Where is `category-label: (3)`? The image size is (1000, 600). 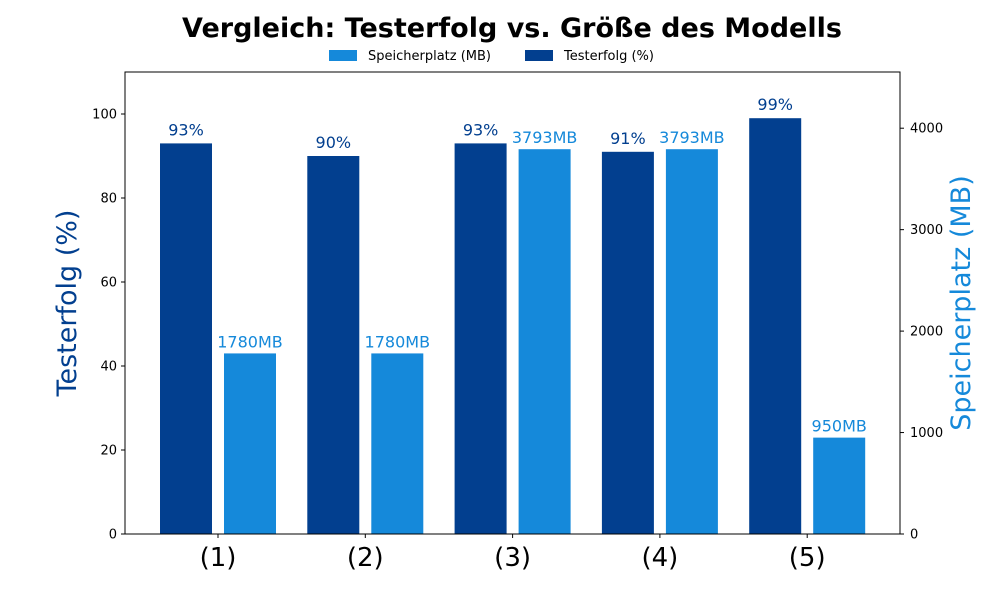 category-label: (3) is located at coordinates (512, 558).